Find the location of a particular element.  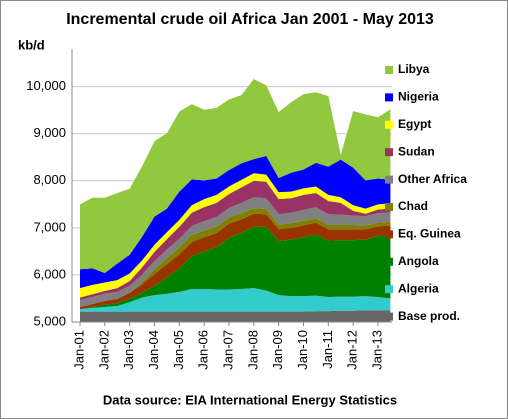

y-axis-label: kb/d is located at coordinates (31, 44).